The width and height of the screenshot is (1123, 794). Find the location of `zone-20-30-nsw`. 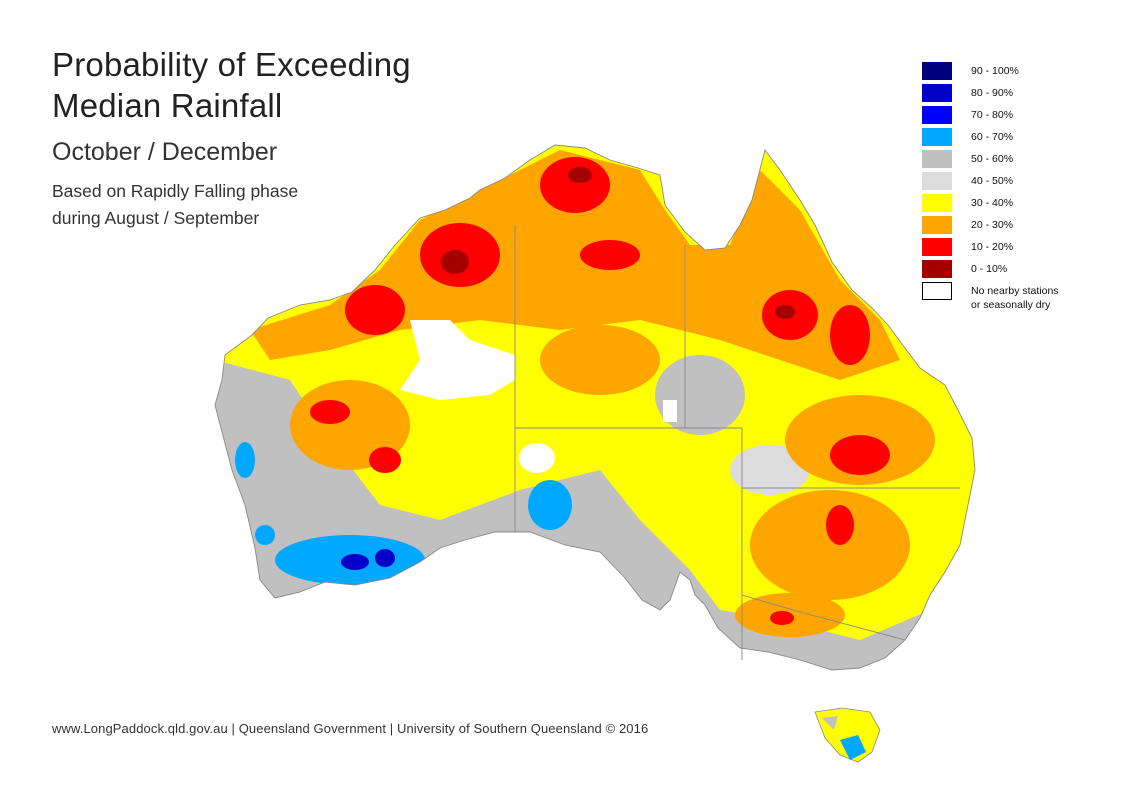

zone-20-30-nsw is located at coordinates (830, 545).